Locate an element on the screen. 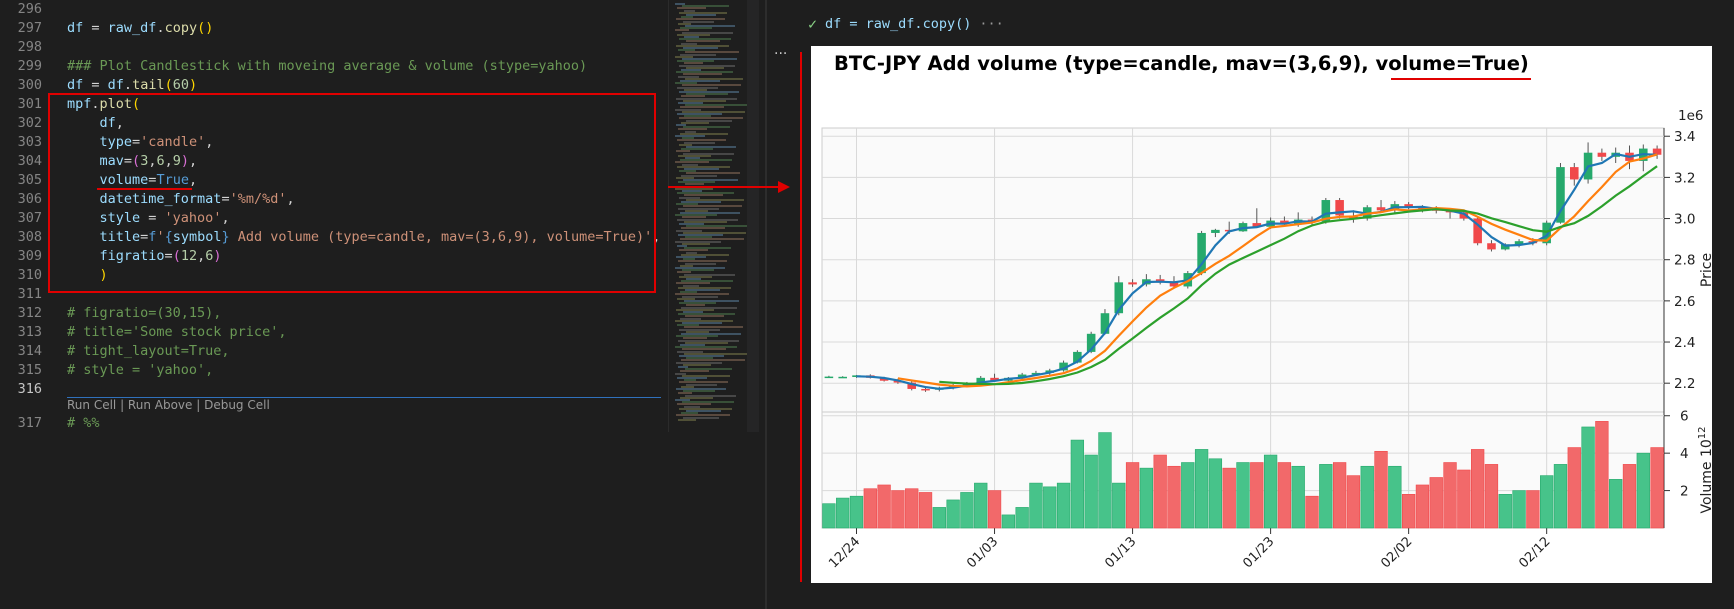 Image resolution: width=1734 pixels, height=609 pixels. code-line: 302 df, is located at coordinates (334, 123).